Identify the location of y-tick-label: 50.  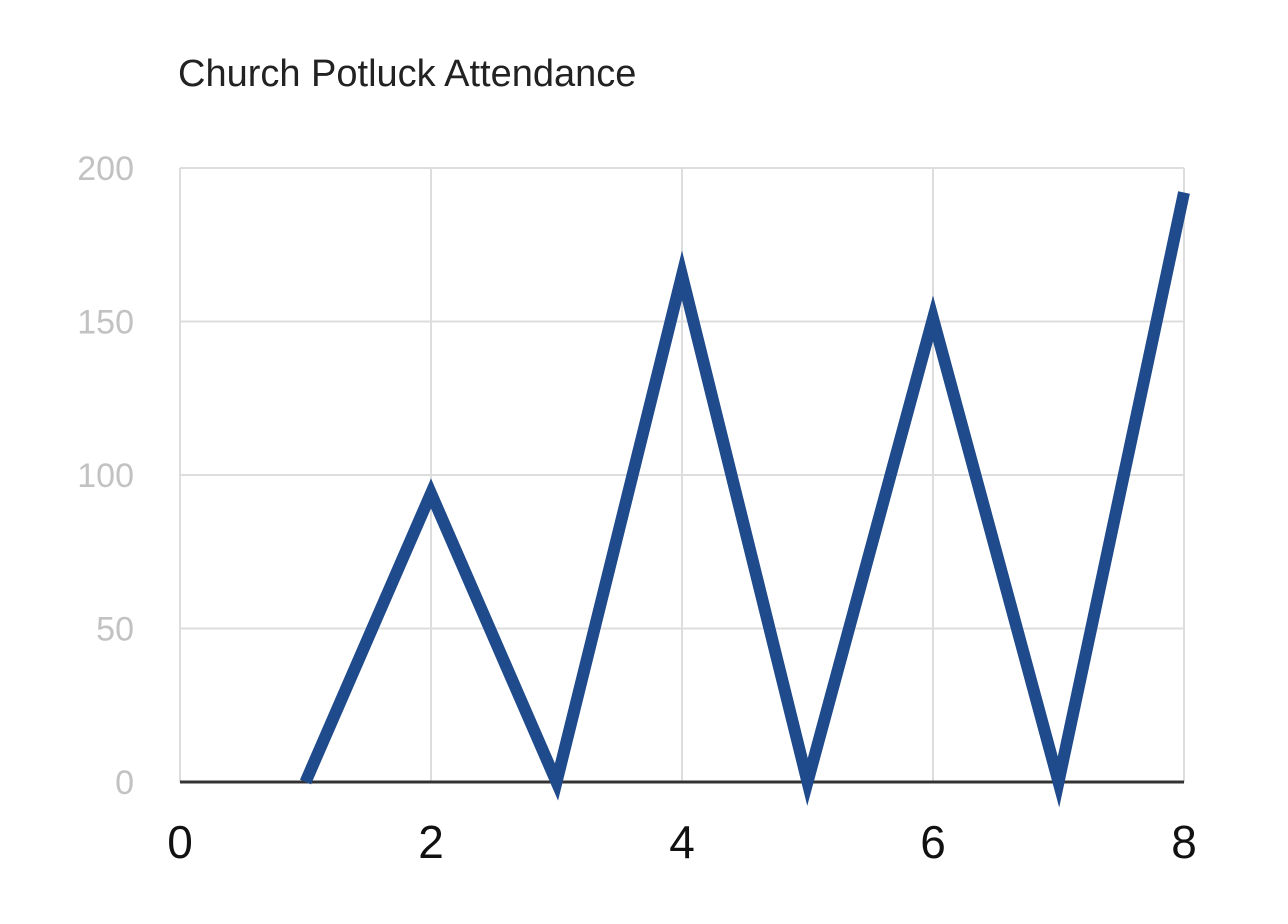
(115, 630).